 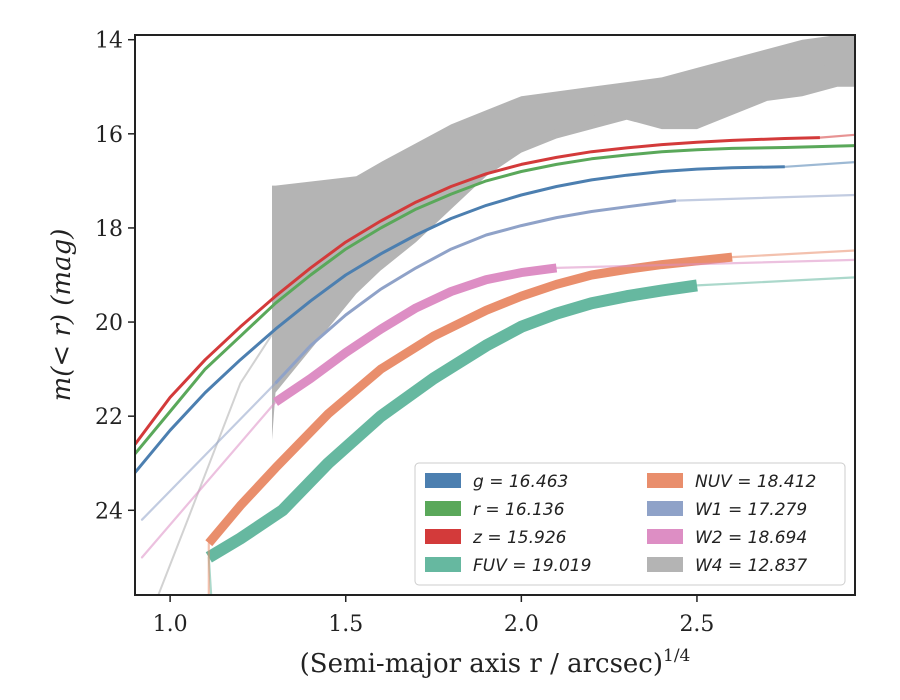 I want to click on y-axis: 14 16 18 20 22 24, so click(x=115, y=276).